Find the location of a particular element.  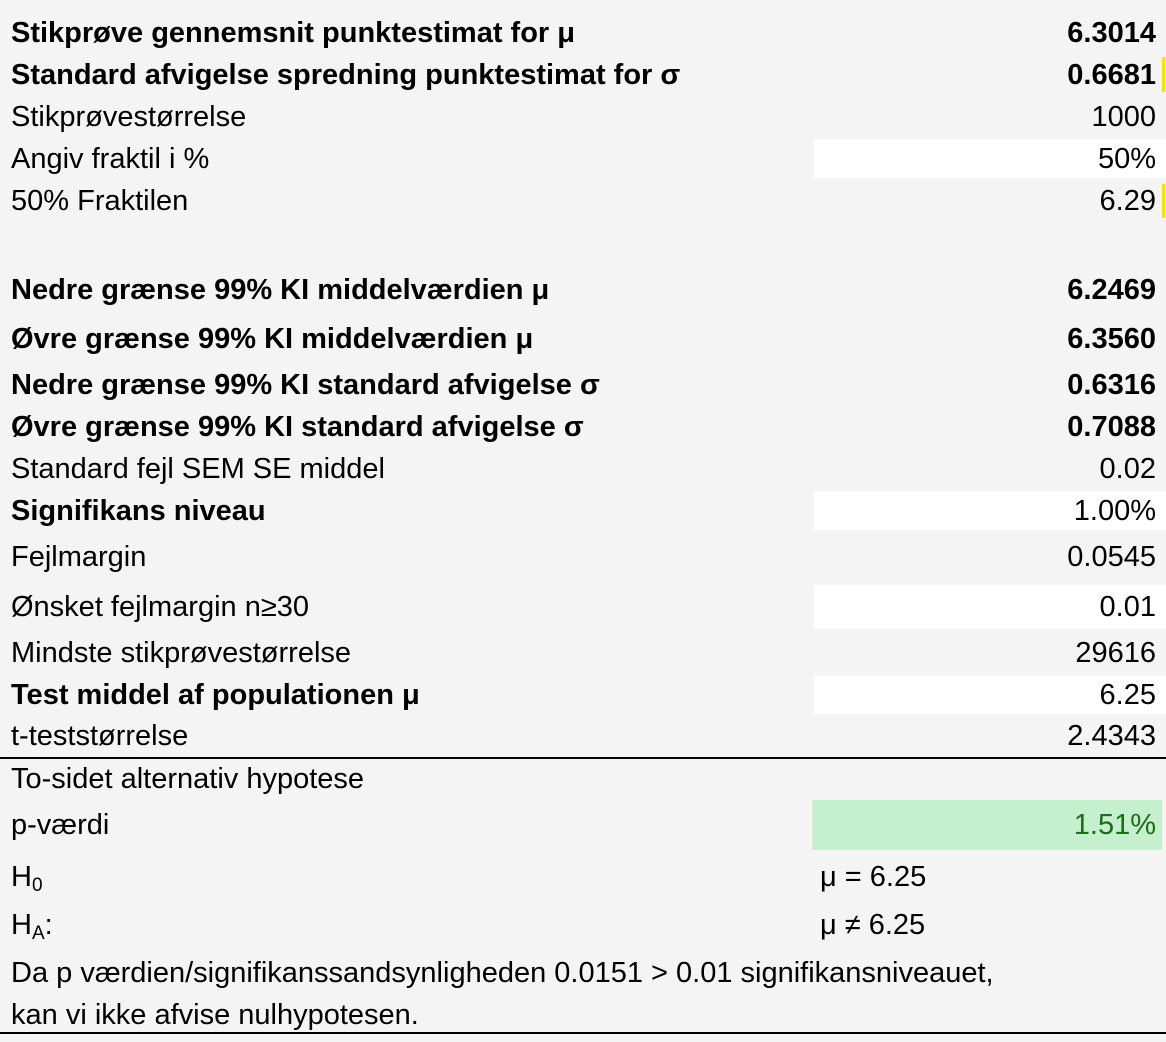

p-value-value: 1.51% is located at coordinates (1114, 824).